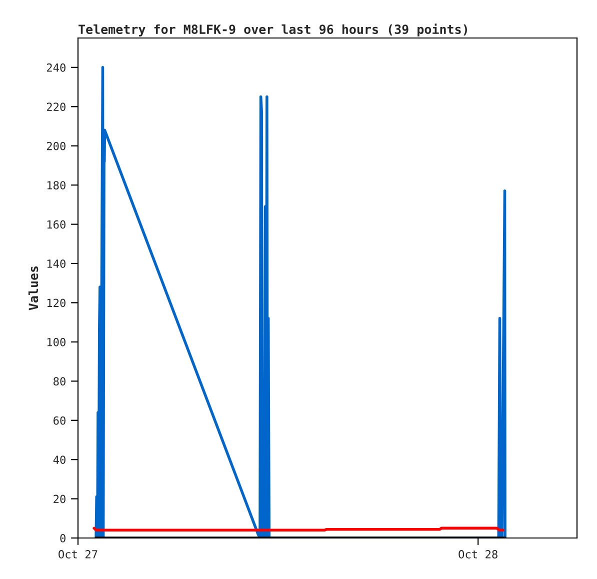  Describe the element at coordinates (59, 460) in the screenshot. I see `y-tick-label: 40` at that location.